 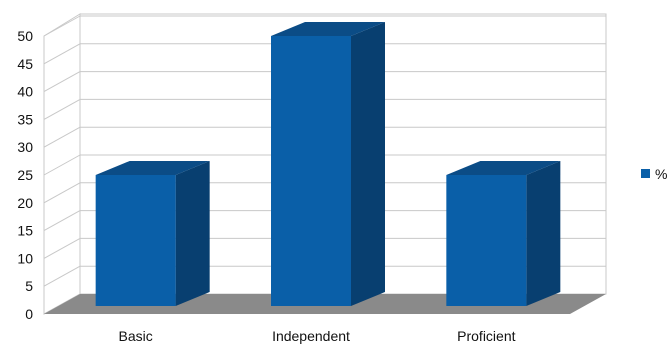 What do you see at coordinates (25, 203) in the screenshot?
I see `y-tick-label: 20` at bounding box center [25, 203].